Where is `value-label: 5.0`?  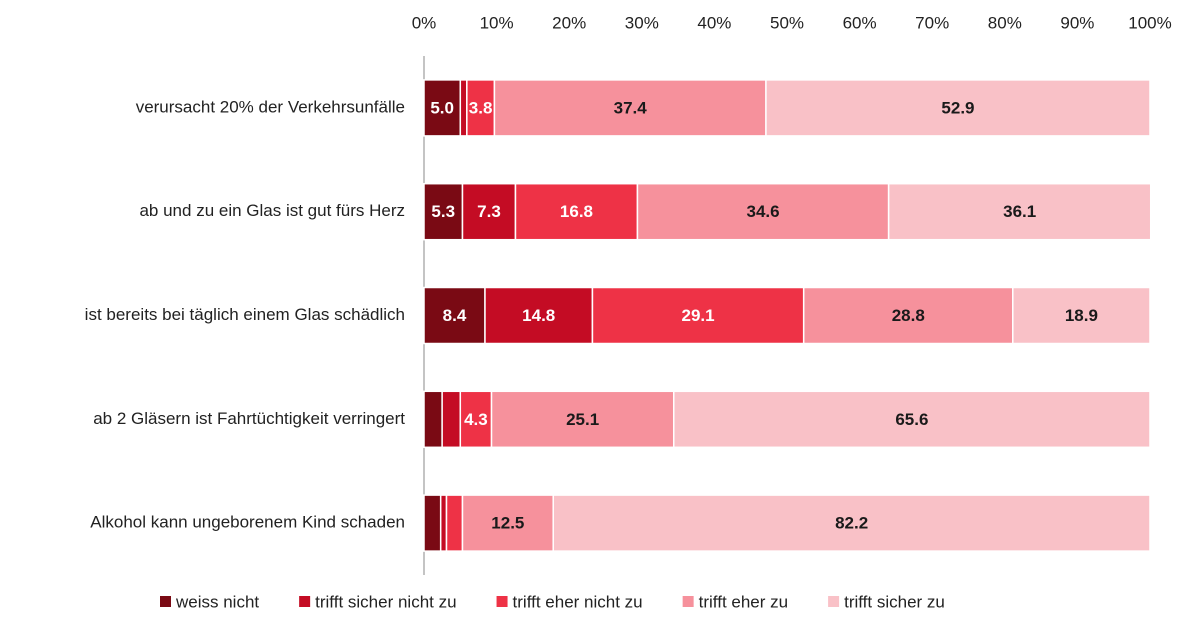 value-label: 5.0 is located at coordinates (442, 107).